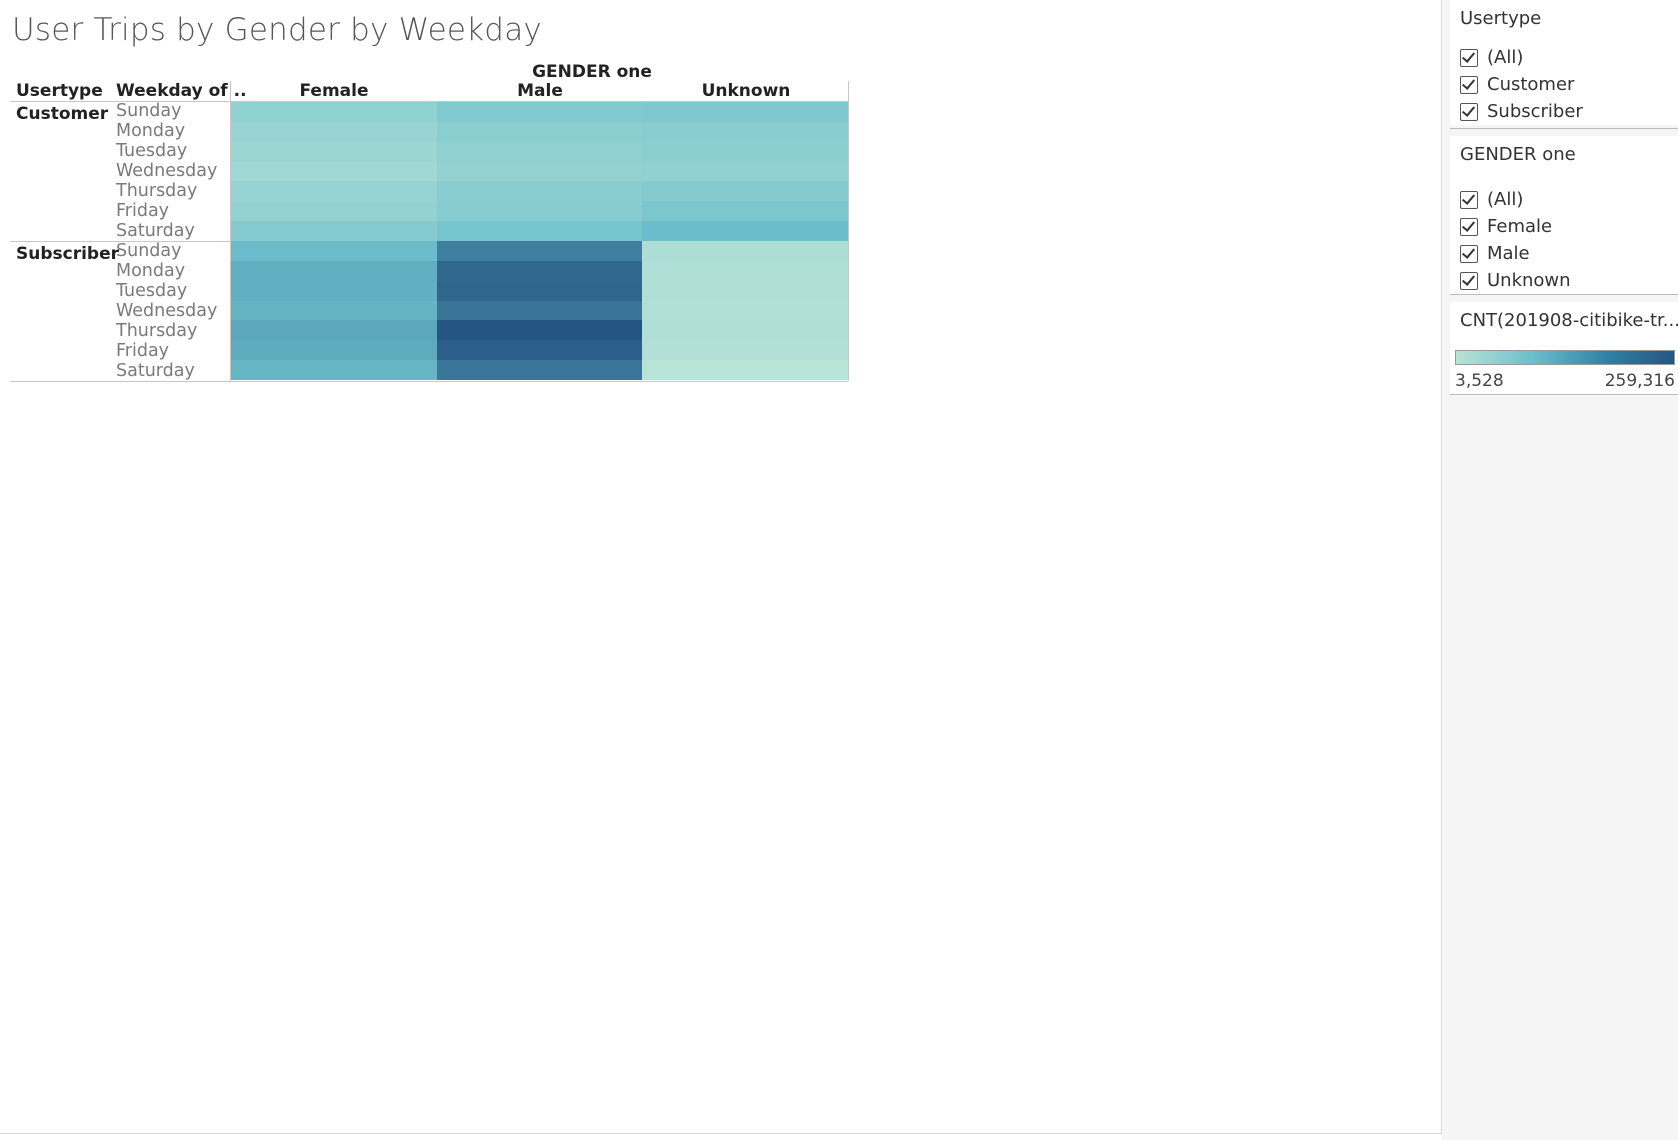  What do you see at coordinates (68, 254) in the screenshot?
I see `row-group-subscriber: Subscriber` at bounding box center [68, 254].